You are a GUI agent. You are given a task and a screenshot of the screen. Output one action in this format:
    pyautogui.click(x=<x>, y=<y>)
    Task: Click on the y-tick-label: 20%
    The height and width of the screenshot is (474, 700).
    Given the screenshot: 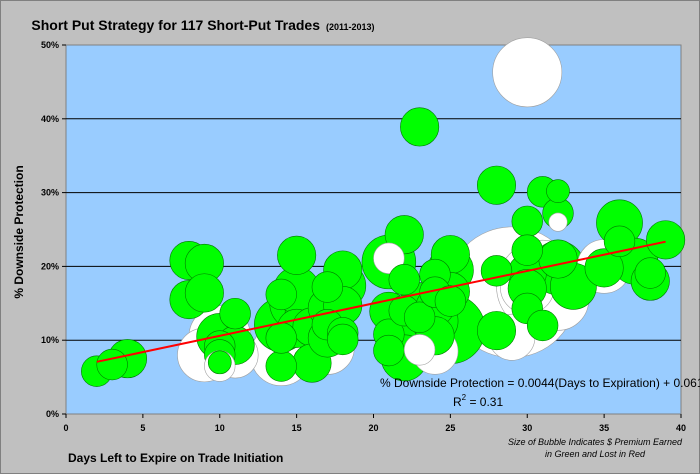 What is the action you would take?
    pyautogui.click(x=50, y=266)
    